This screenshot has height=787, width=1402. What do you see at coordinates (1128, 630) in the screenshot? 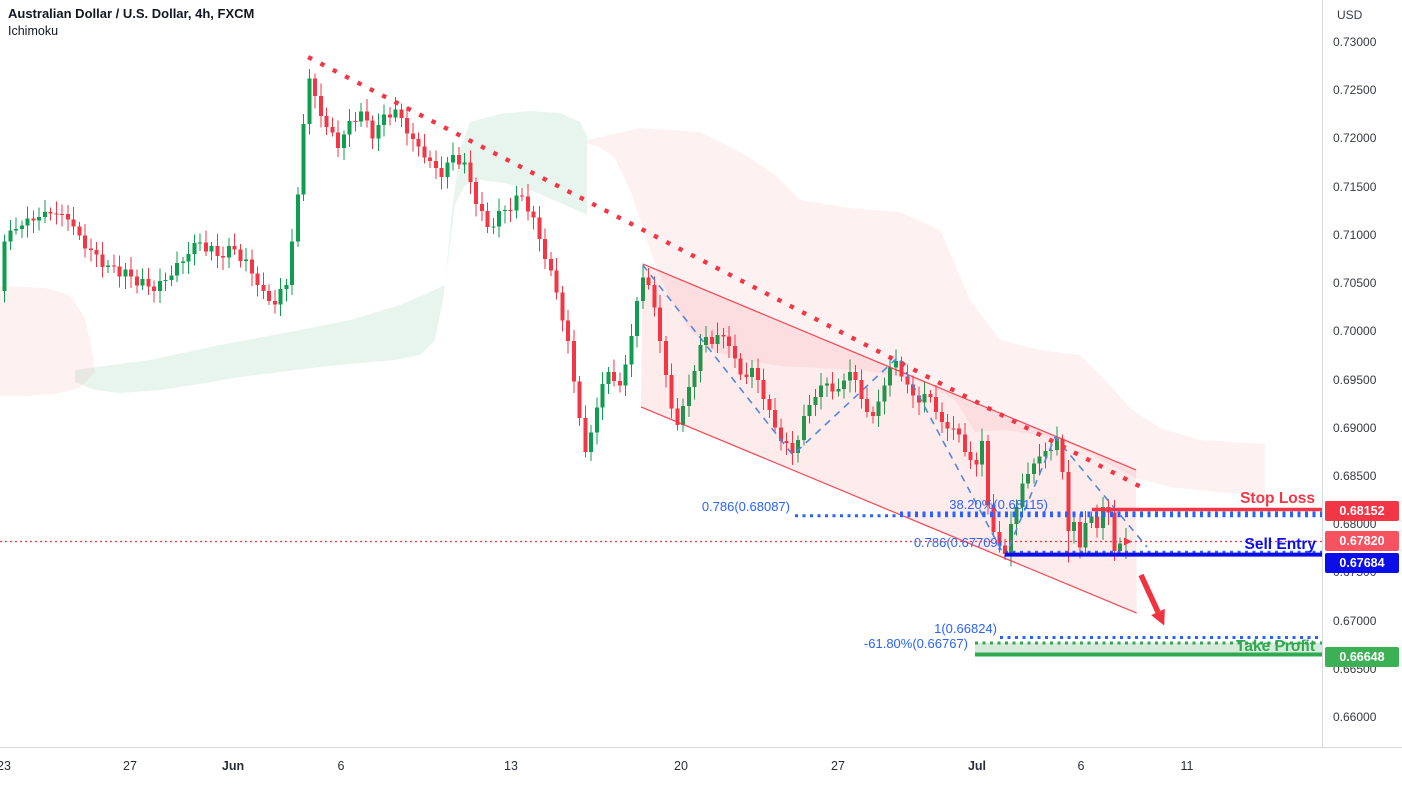
I see `fib-level: 1(0.66824)` at bounding box center [1128, 630].